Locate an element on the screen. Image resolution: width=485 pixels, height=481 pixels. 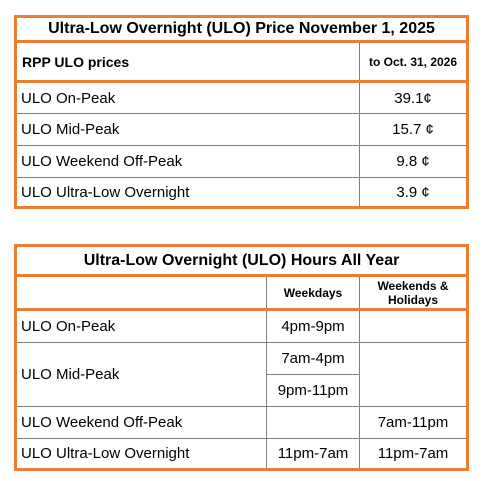
weekdays-header: Weekdays is located at coordinates (313, 293).